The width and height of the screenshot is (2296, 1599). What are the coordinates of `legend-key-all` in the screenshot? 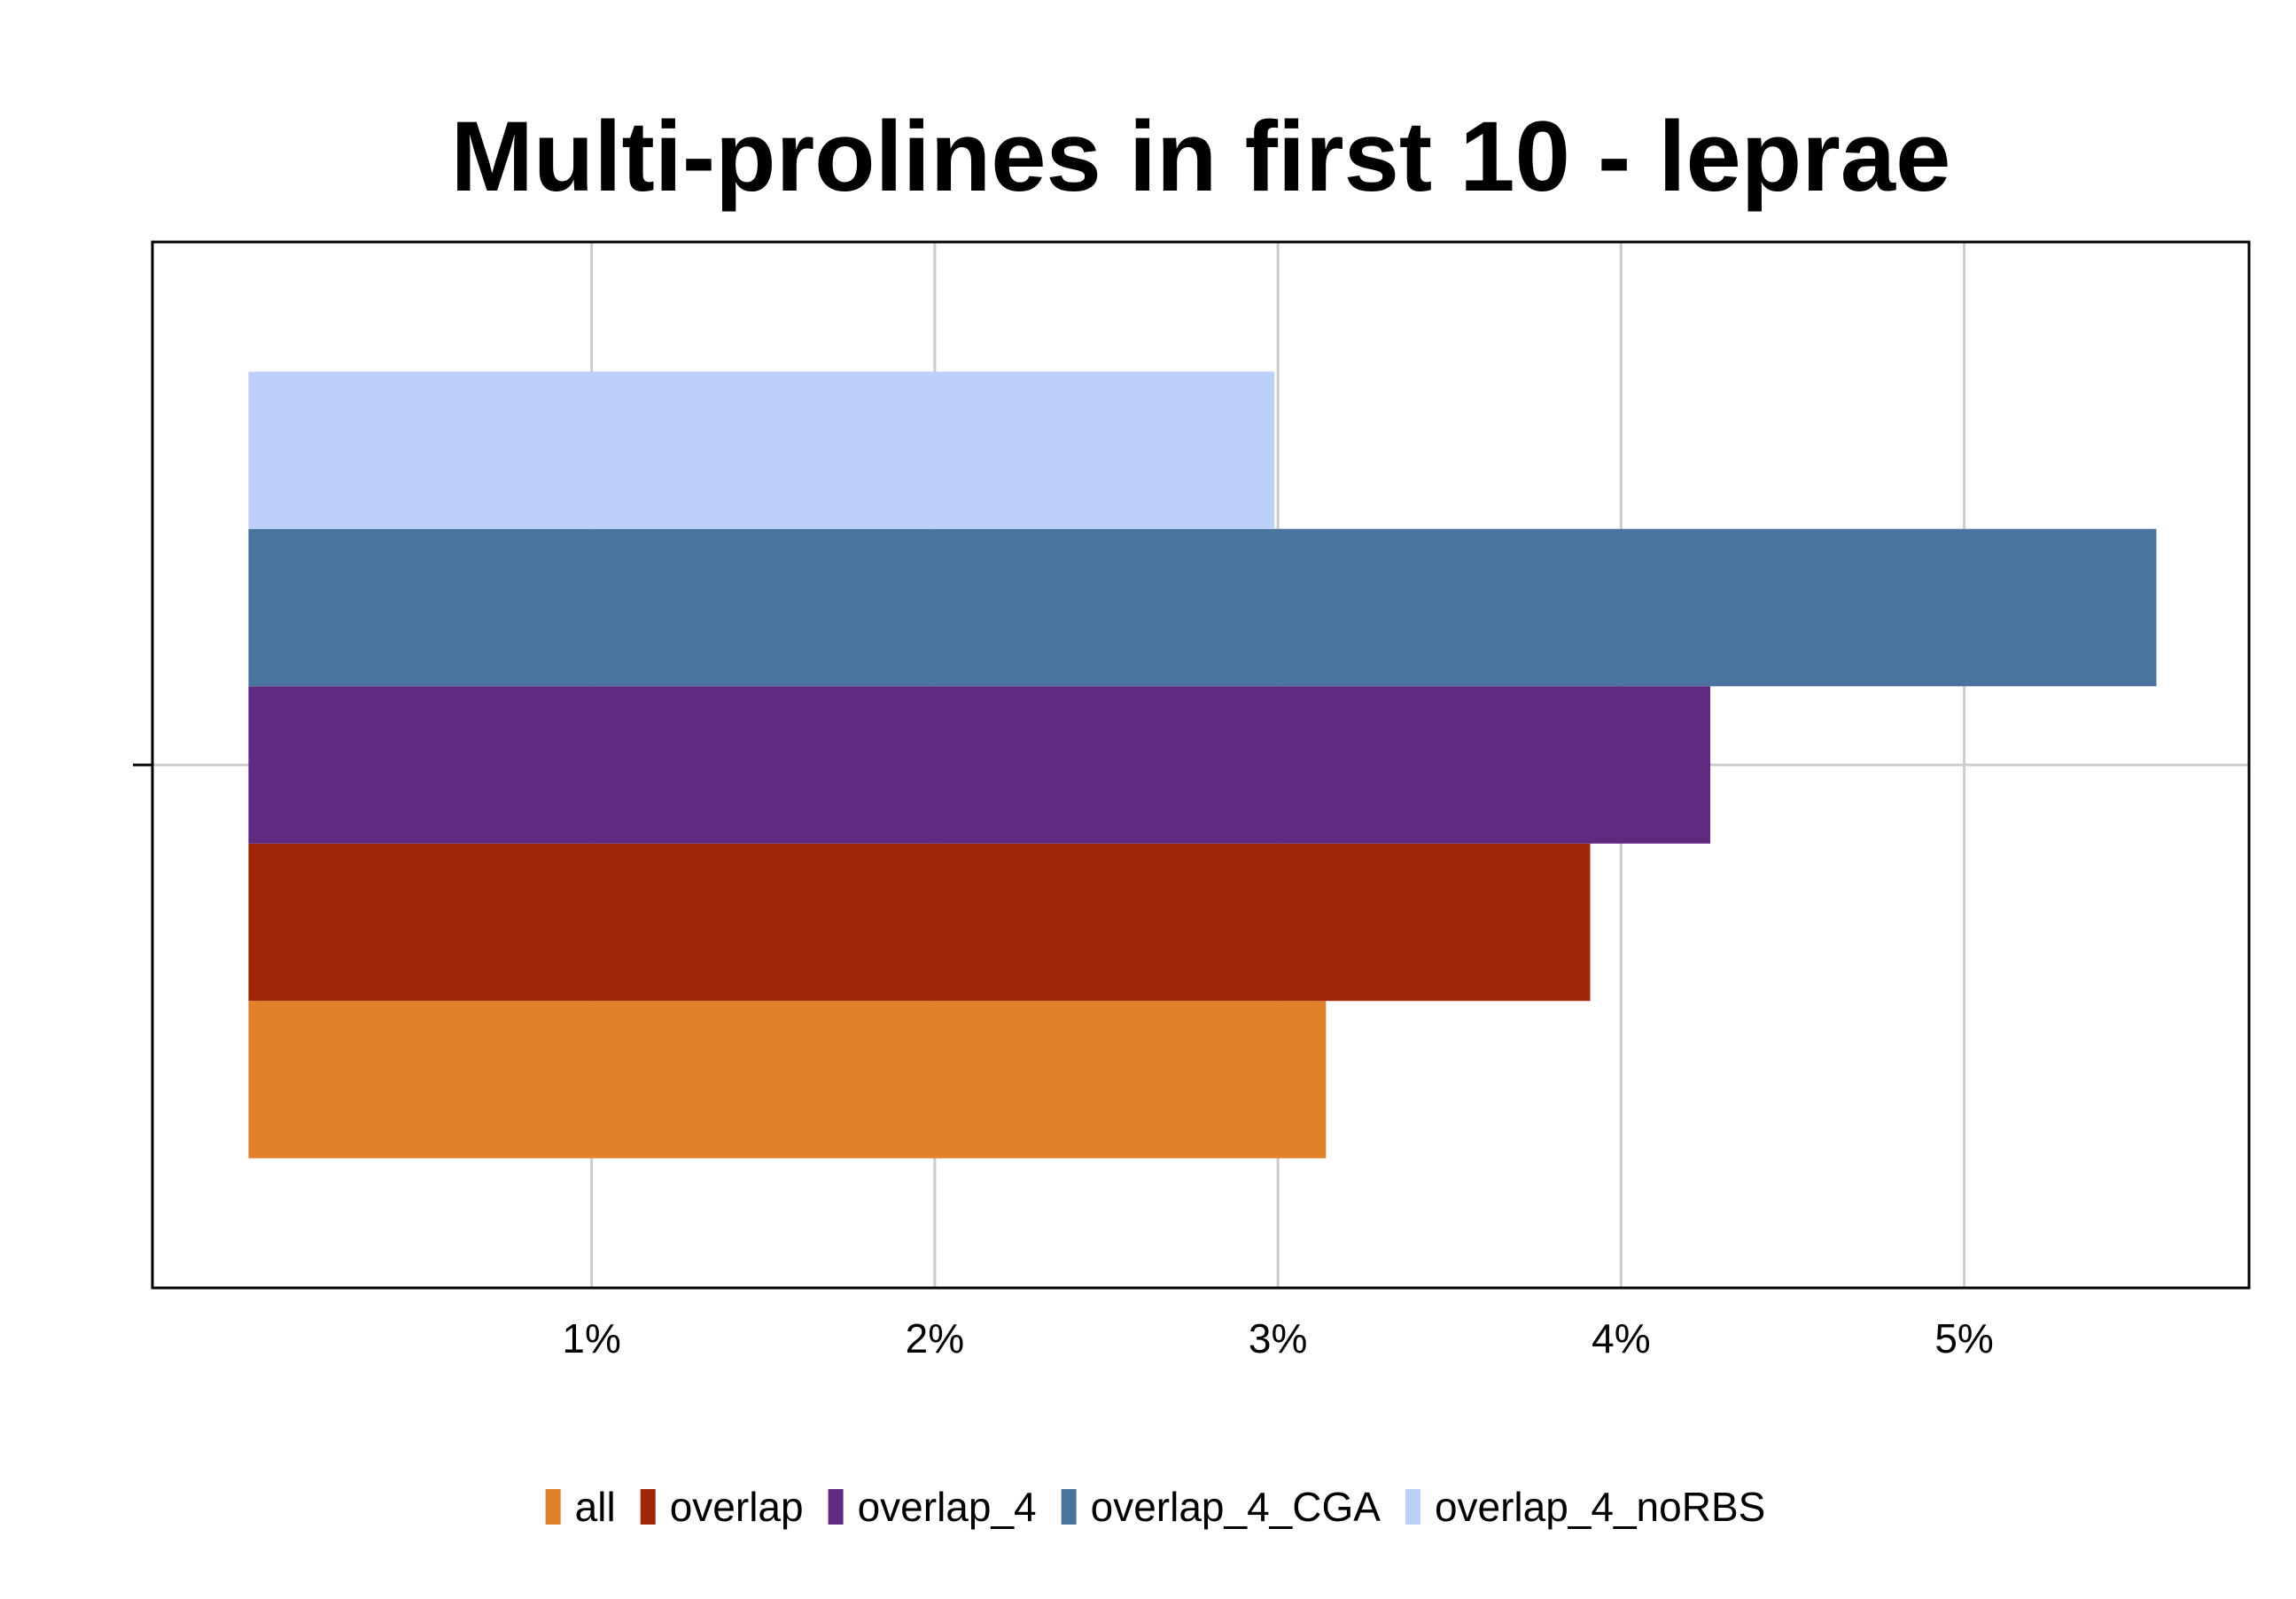 It's located at (553, 1507).